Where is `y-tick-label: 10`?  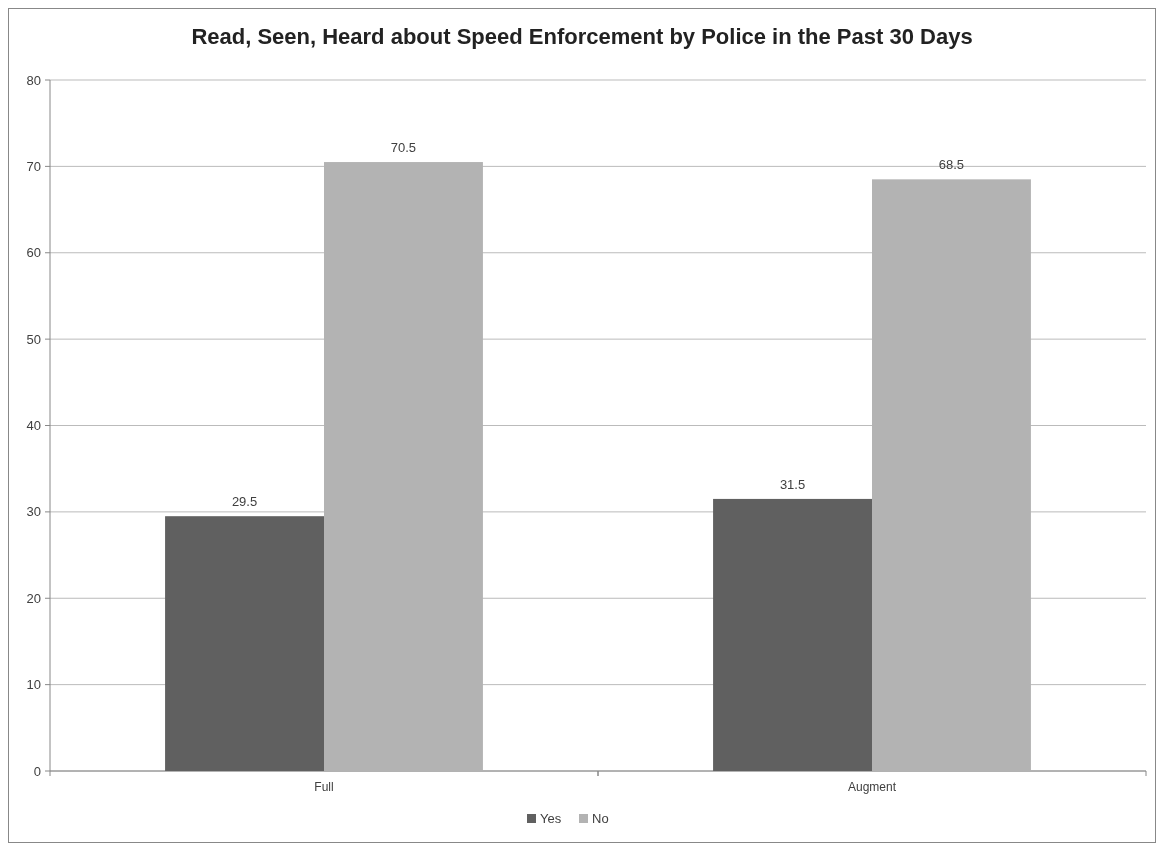
y-tick-label: 10 is located at coordinates (33, 685).